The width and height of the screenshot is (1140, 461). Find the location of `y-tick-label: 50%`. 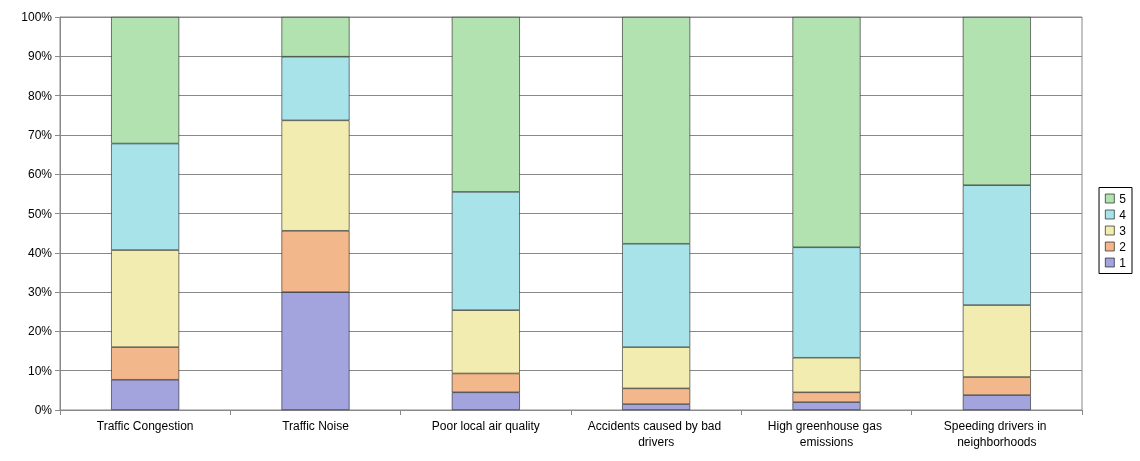

y-tick-label: 50% is located at coordinates (40, 213).